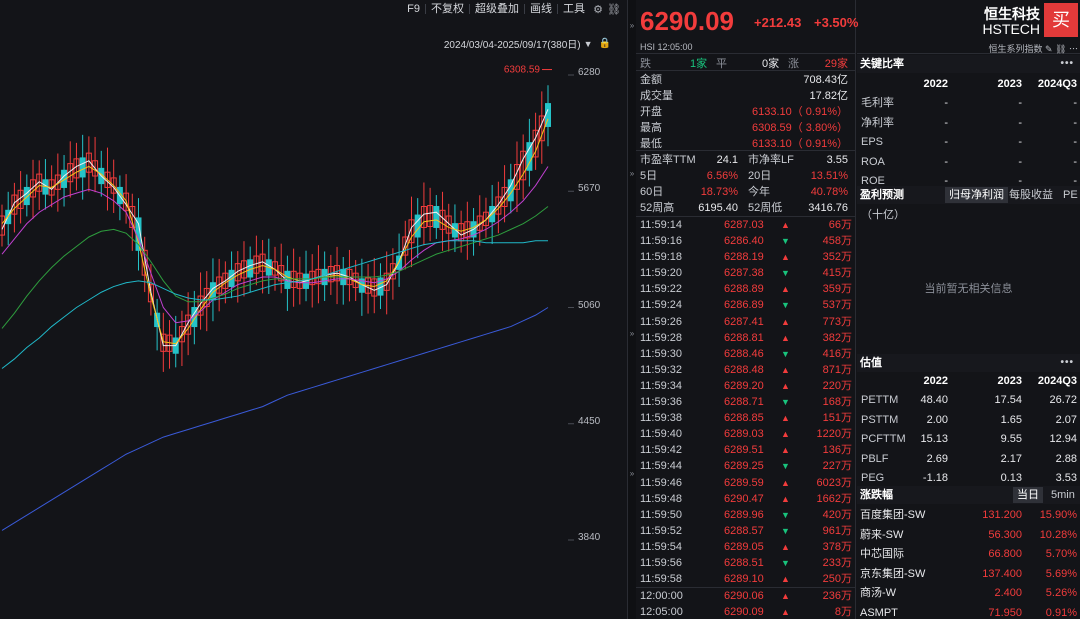 Image resolution: width=1080 pixels, height=619 pixels. What do you see at coordinates (968, 611) in the screenshot?
I see `mover-row: ASMPT 71.950 0.91%` at bounding box center [968, 611].